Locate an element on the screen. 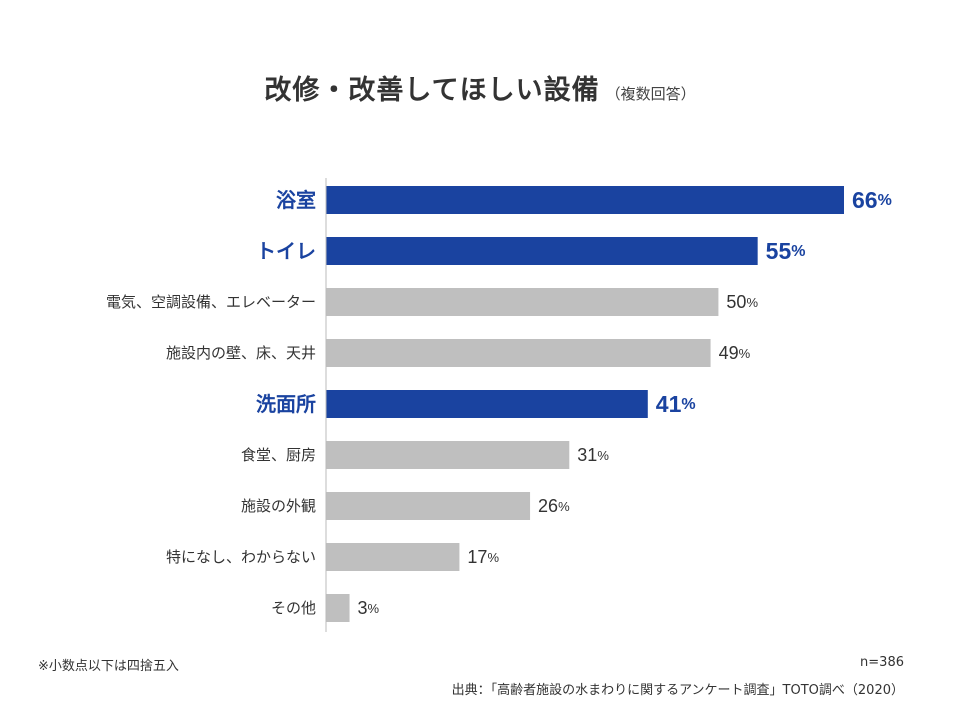 This screenshot has width=960, height=720. category-label-5: 洗面所 is located at coordinates (286, 404).